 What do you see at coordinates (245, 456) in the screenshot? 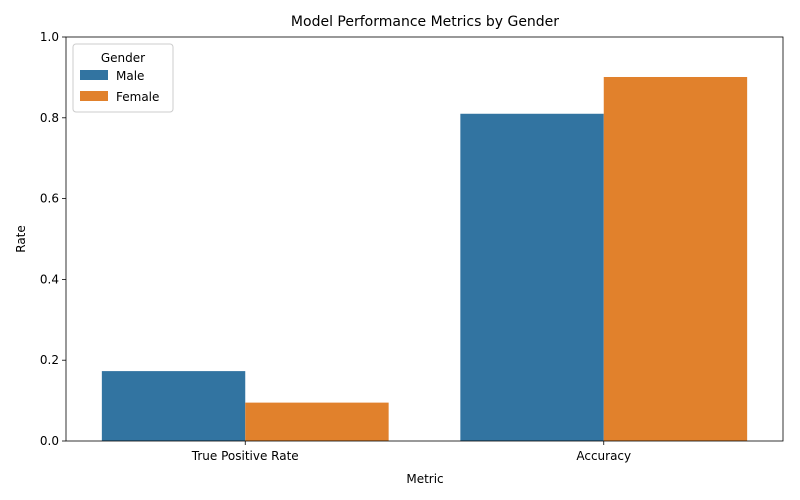
I see `x-tick-label: True Positive Rate` at bounding box center [245, 456].